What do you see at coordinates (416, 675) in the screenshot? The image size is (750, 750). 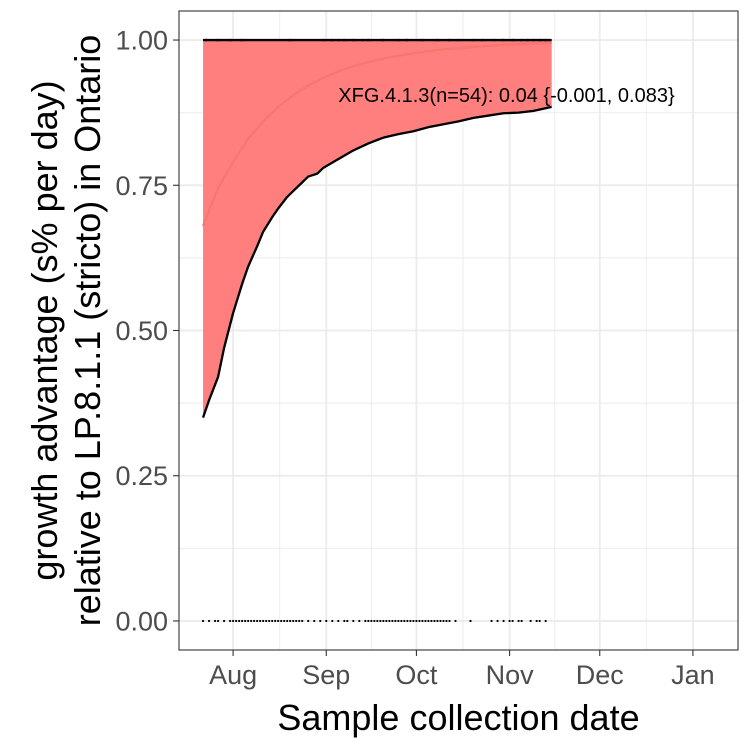 I see `x-tick-label: Oct` at bounding box center [416, 675].